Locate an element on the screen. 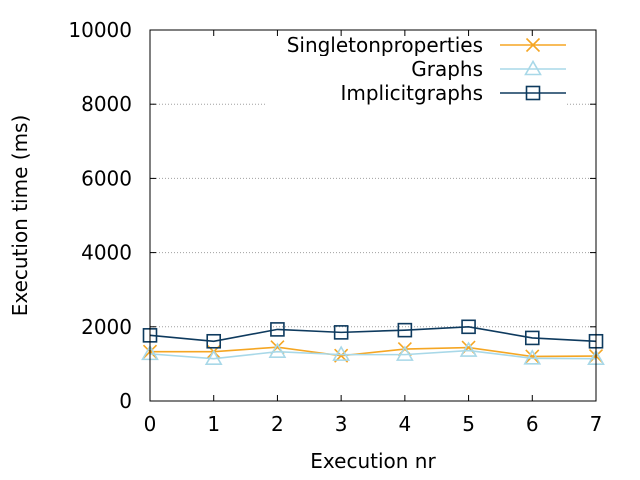 This screenshot has height=480, width=640. y-tick-label: 6000 is located at coordinates (106, 178).